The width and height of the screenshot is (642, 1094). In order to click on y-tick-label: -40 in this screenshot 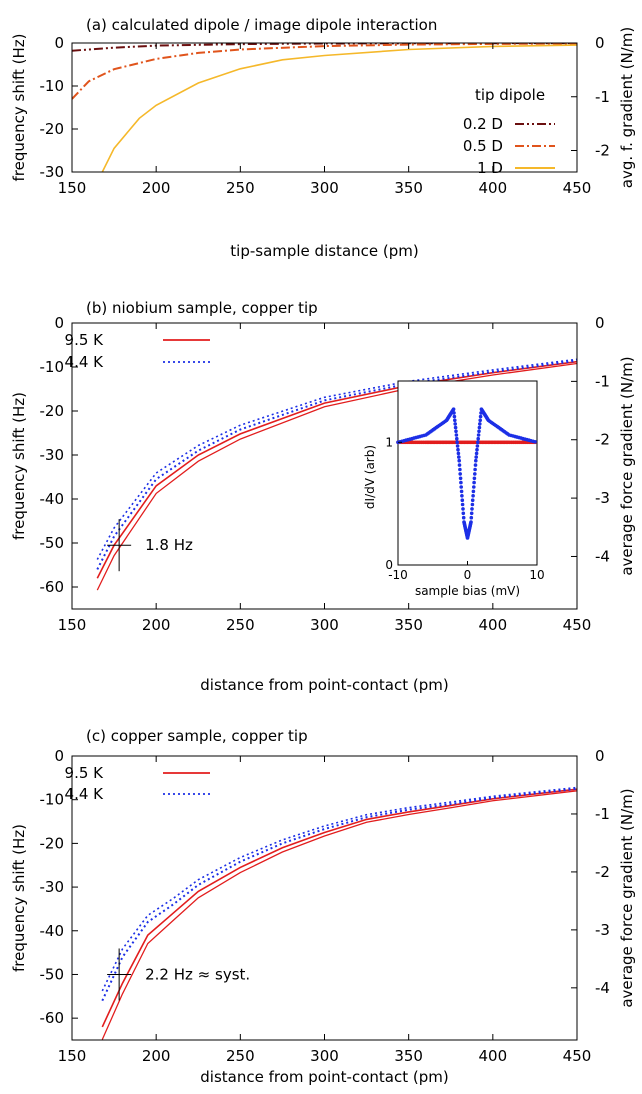, I will do `click(52, 499)`.